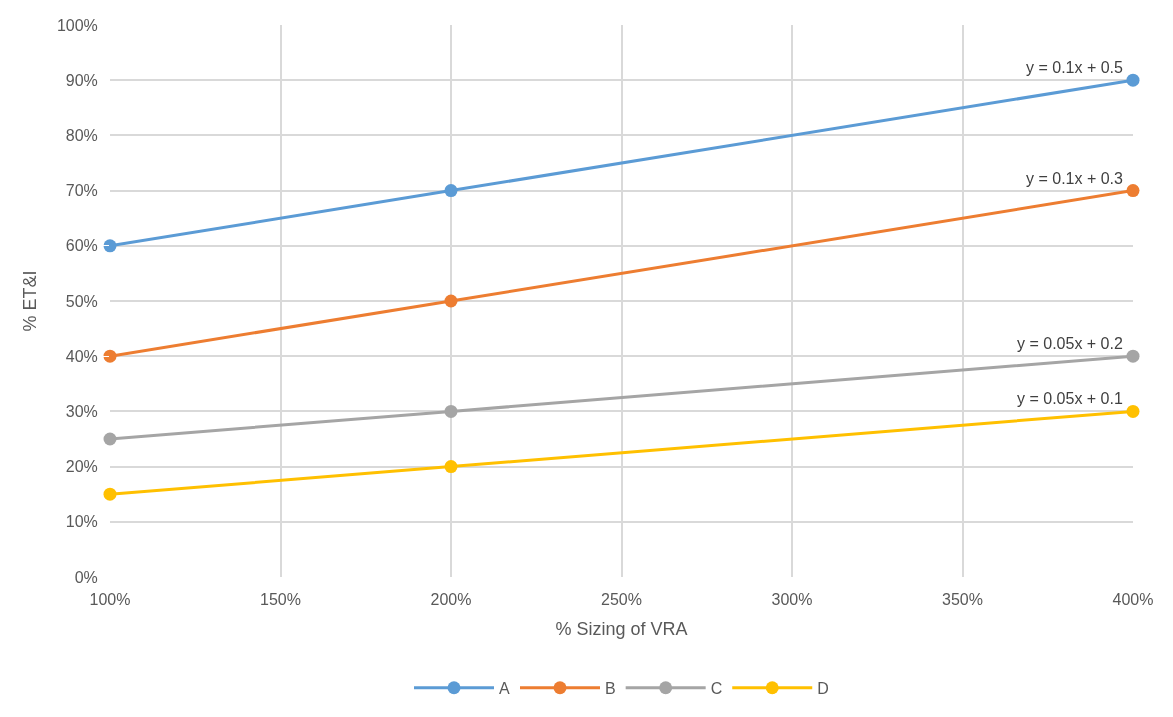 The height and width of the screenshot is (717, 1173). Describe the element at coordinates (77, 25) in the screenshot. I see `y-tick-label: 100%` at that location.